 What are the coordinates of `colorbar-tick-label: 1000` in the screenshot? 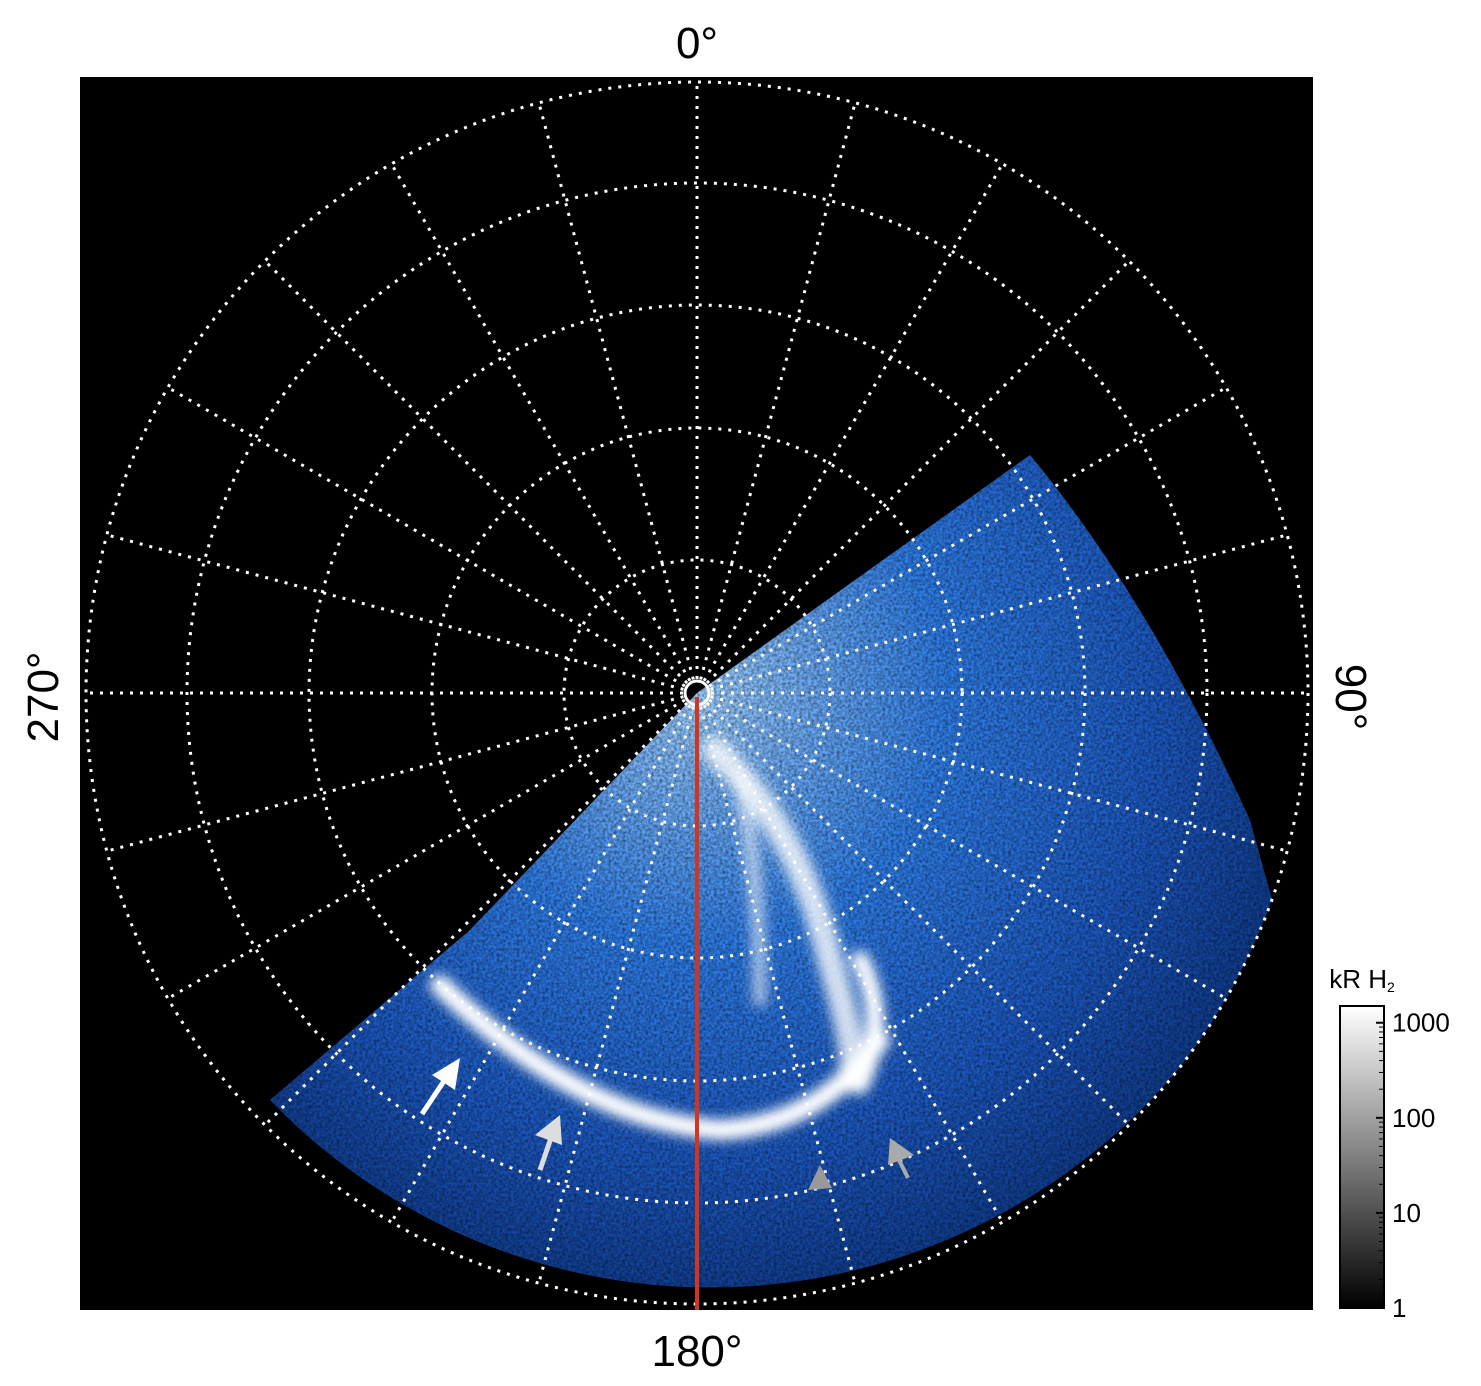 It's located at (1421, 1023).